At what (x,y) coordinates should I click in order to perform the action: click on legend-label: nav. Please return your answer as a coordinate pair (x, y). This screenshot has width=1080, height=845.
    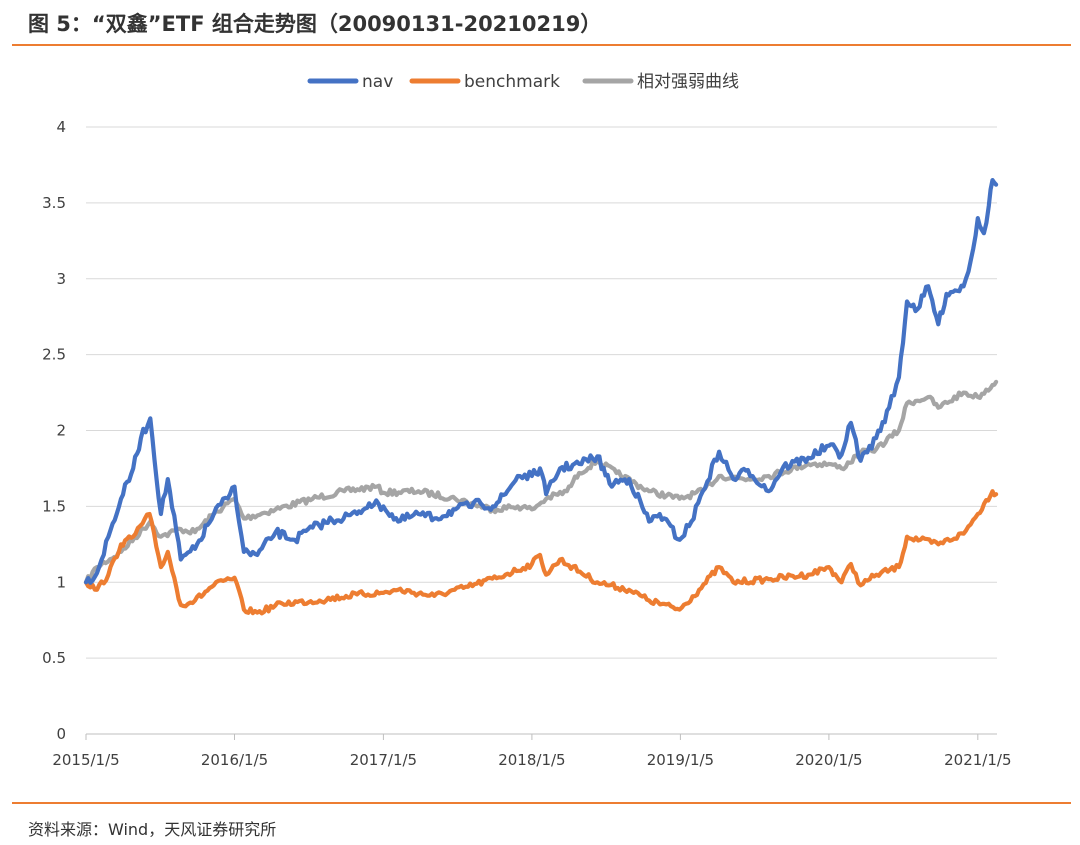
    Looking at the image, I should click on (377, 82).